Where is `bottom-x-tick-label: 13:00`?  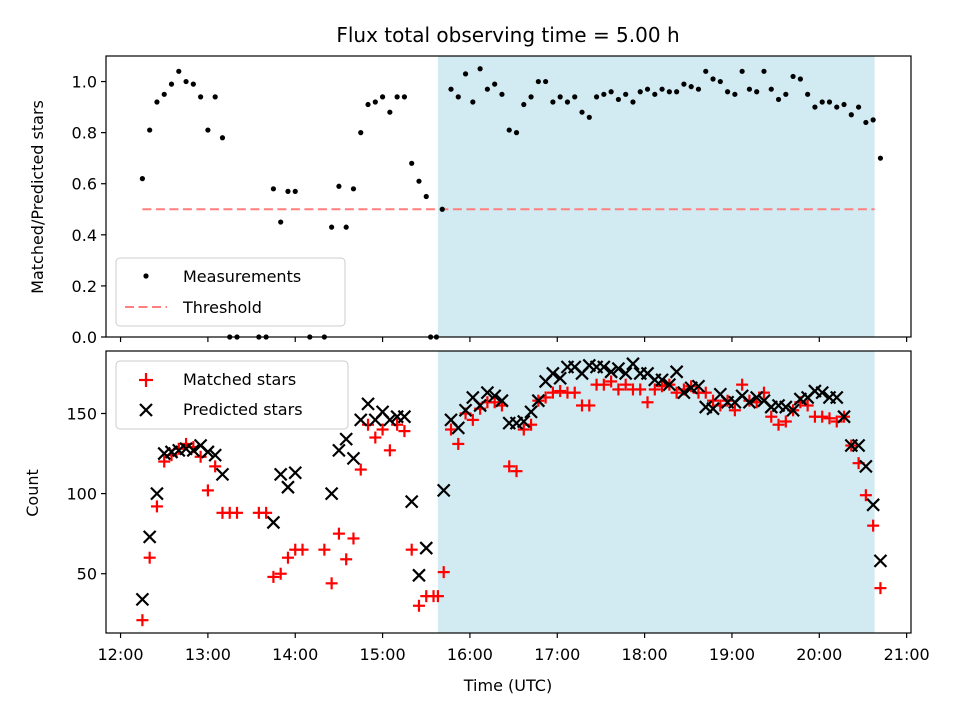
bottom-x-tick-label: 13:00 is located at coordinates (208, 654).